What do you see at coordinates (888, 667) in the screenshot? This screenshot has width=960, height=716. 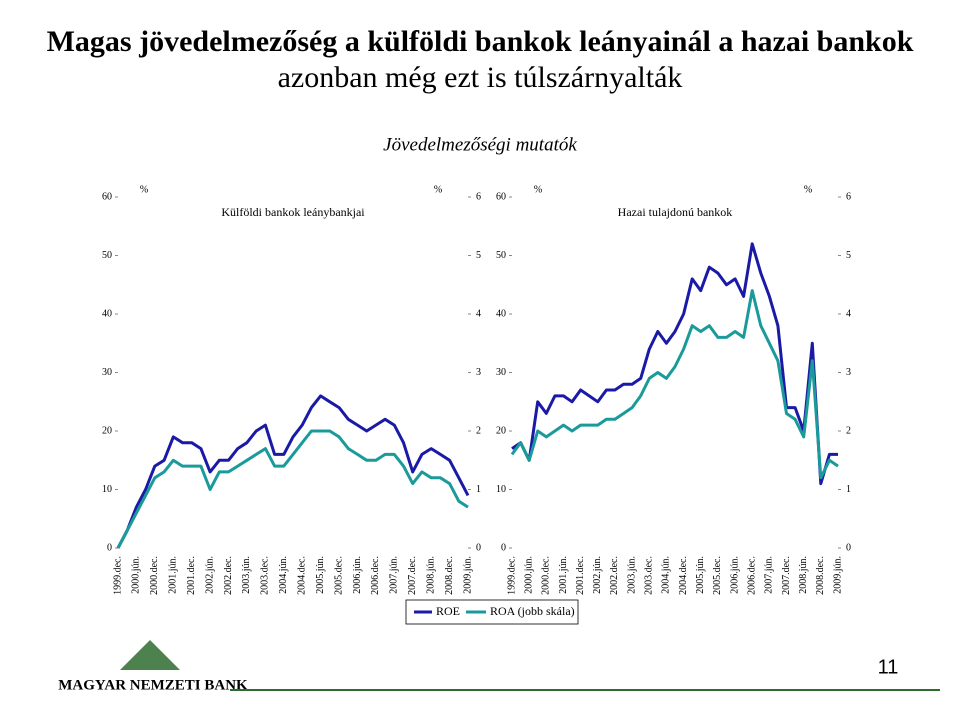 I see `page-number: 11` at bounding box center [888, 667].